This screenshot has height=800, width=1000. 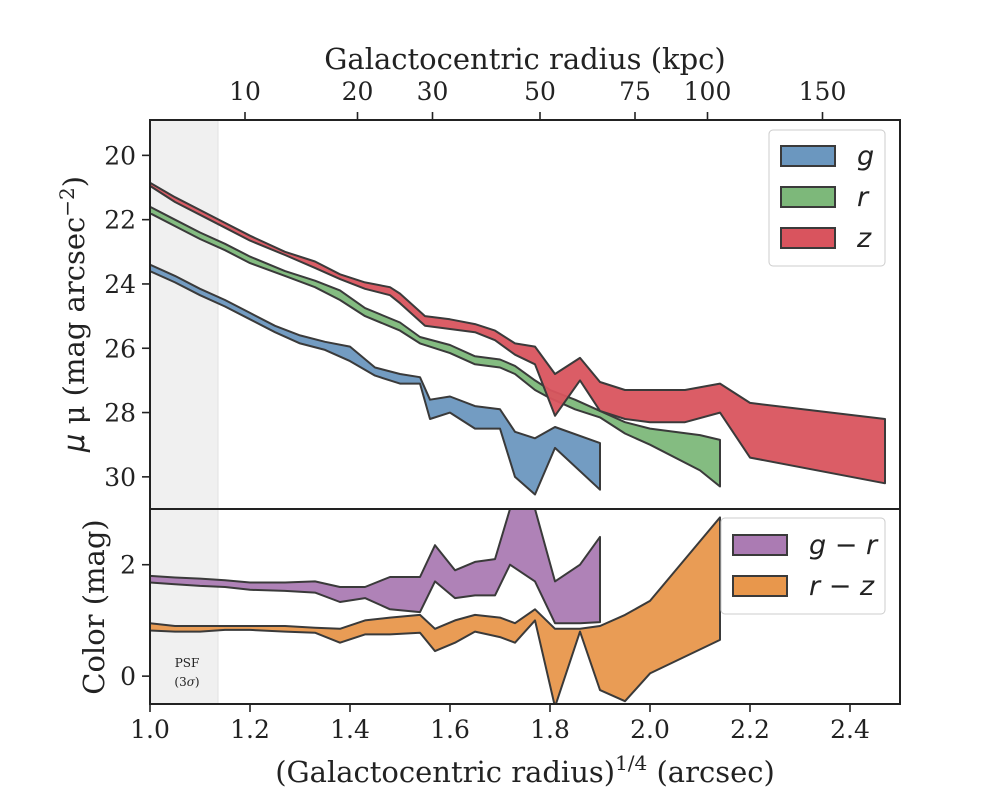 I want to click on legend-swatch-g, so click(x=808, y=156).